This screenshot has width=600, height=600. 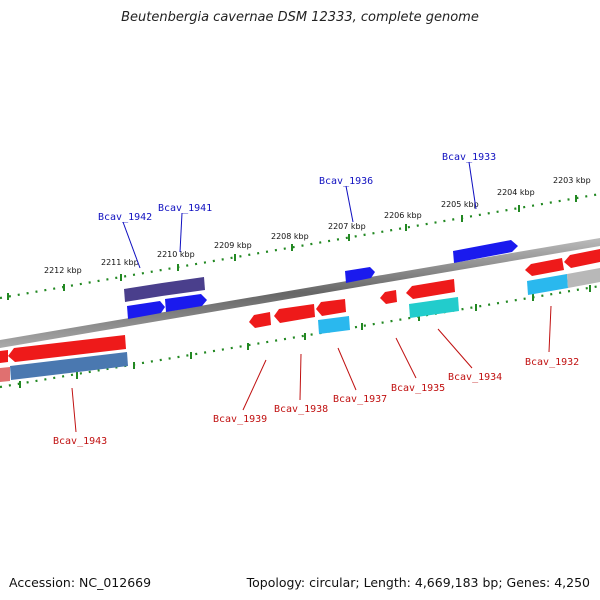 What do you see at coordinates (80, 441) in the screenshot?
I see `gene-label-bcav-1943: Bcav_1943` at bounding box center [80, 441].